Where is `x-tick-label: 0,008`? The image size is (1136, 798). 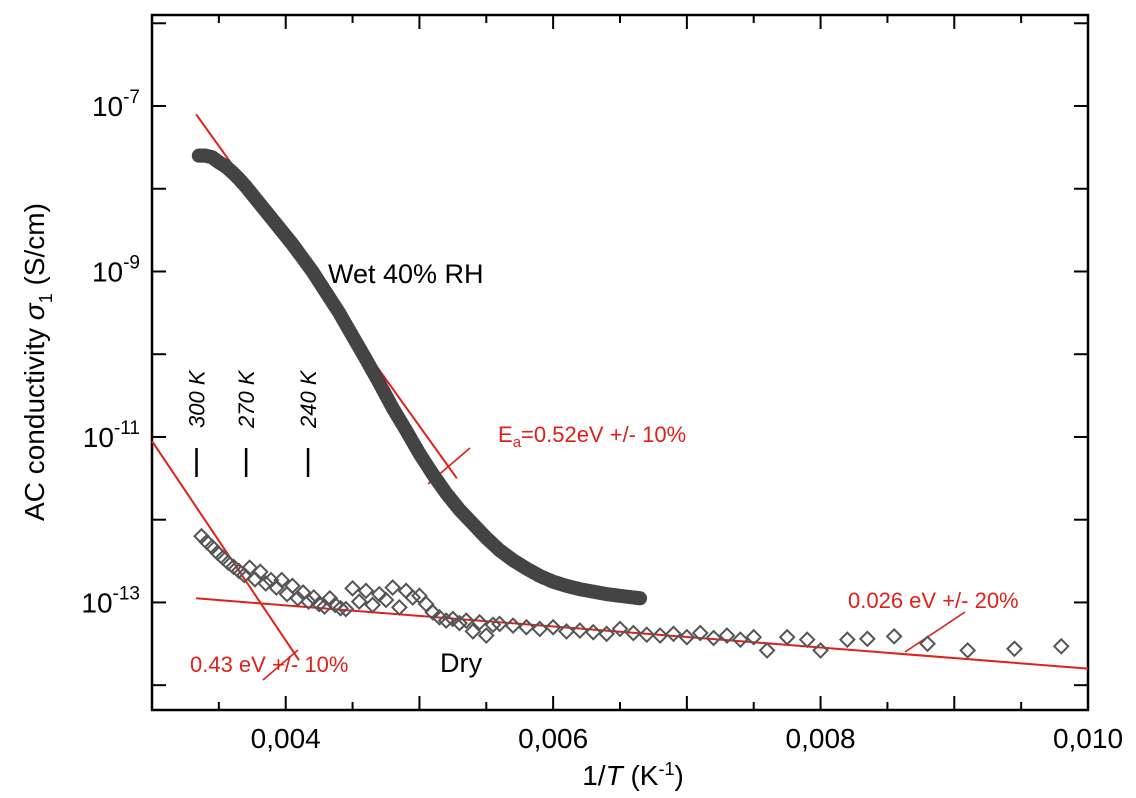 x-tick-label: 0,008 is located at coordinates (821, 738).